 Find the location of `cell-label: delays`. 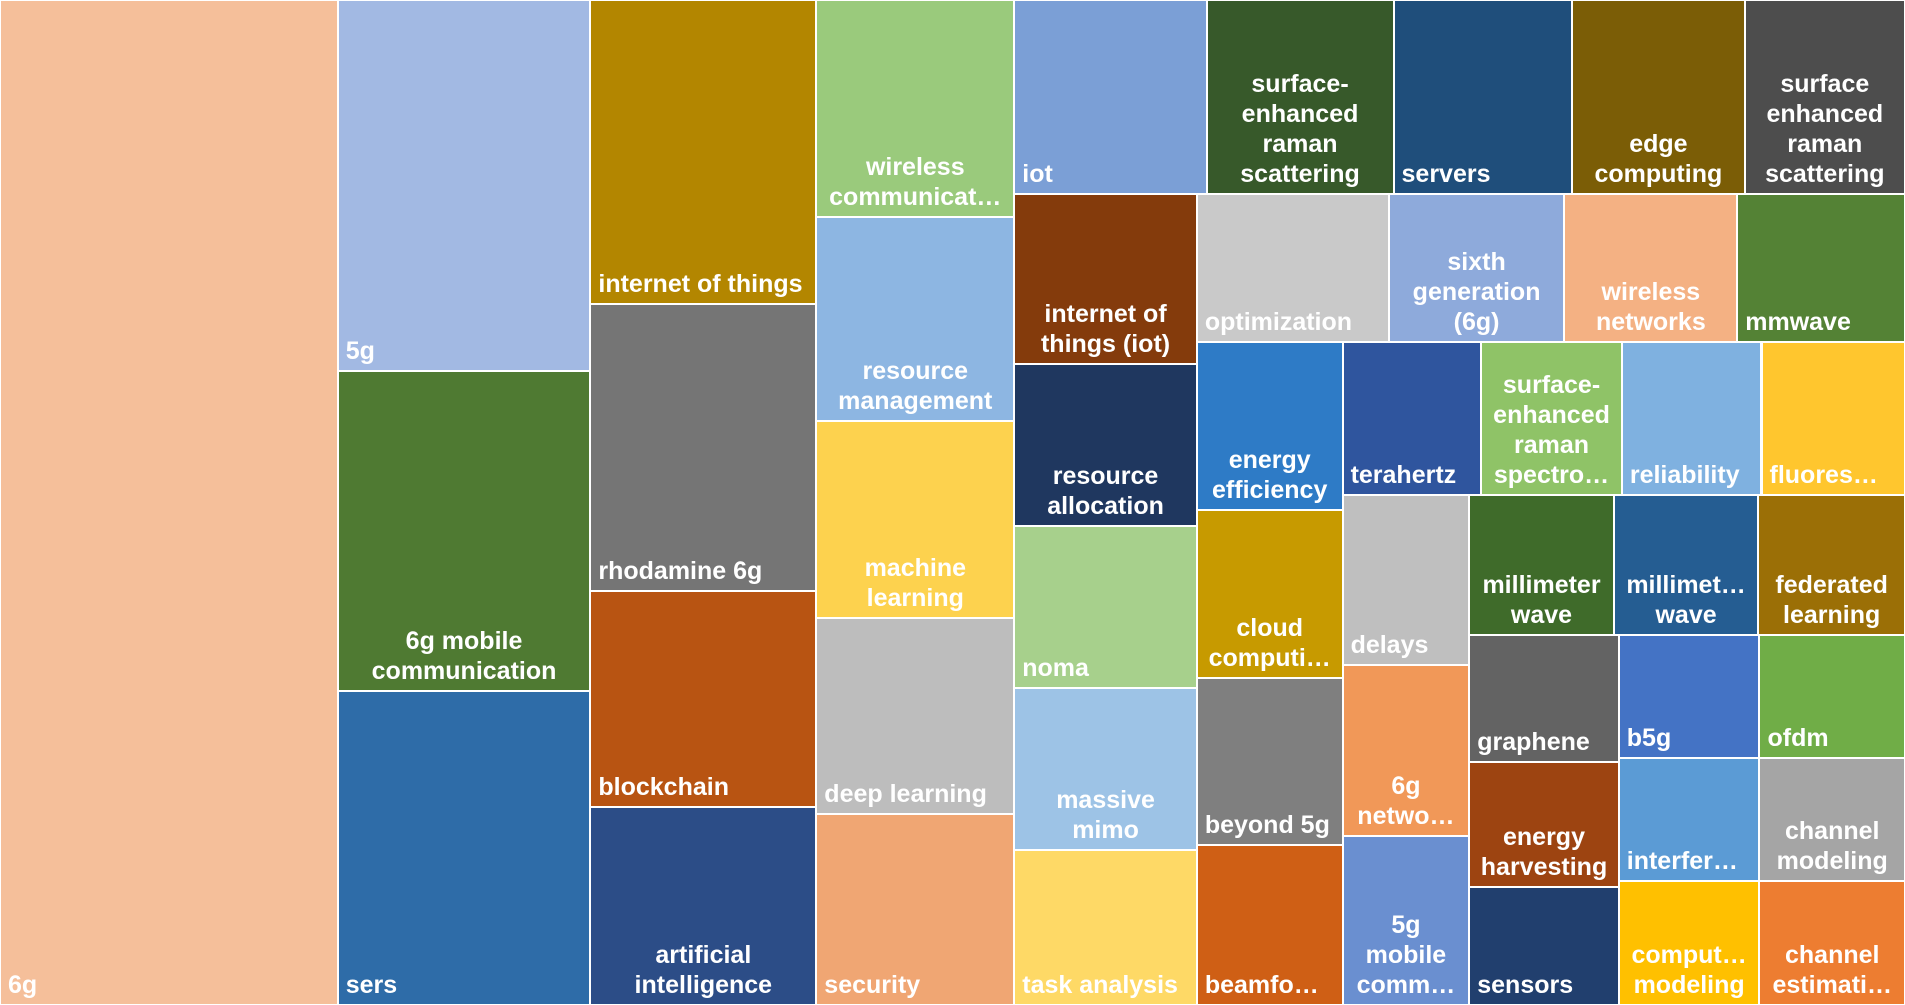

cell-label: delays is located at coordinates (1389, 645).